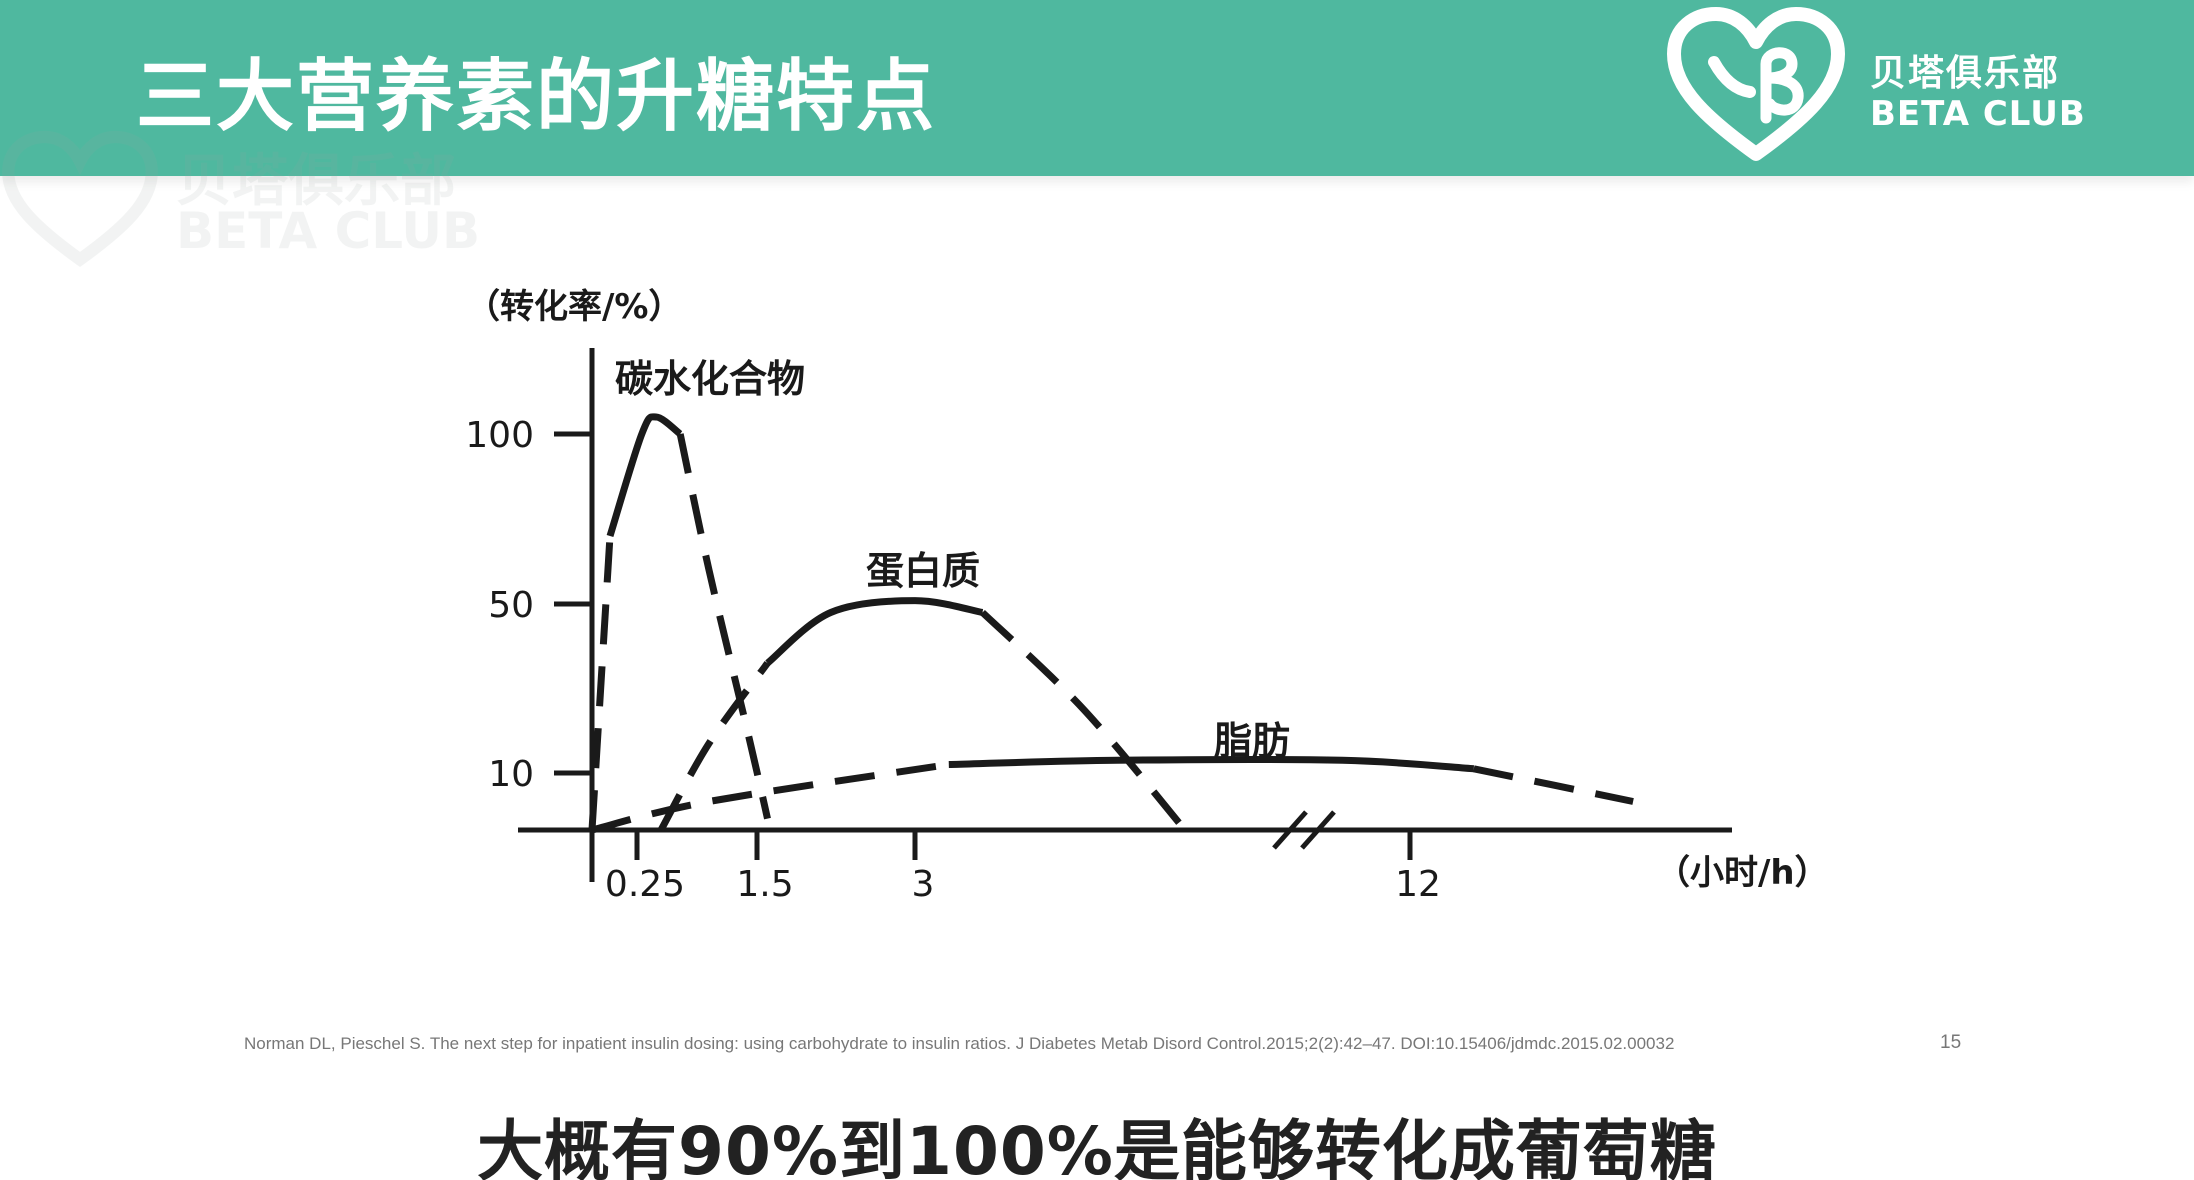 The width and height of the screenshot is (2194, 1180). Describe the element at coordinates (923, 571) in the screenshot. I see `series-2-name-label: 蛋白质` at that location.